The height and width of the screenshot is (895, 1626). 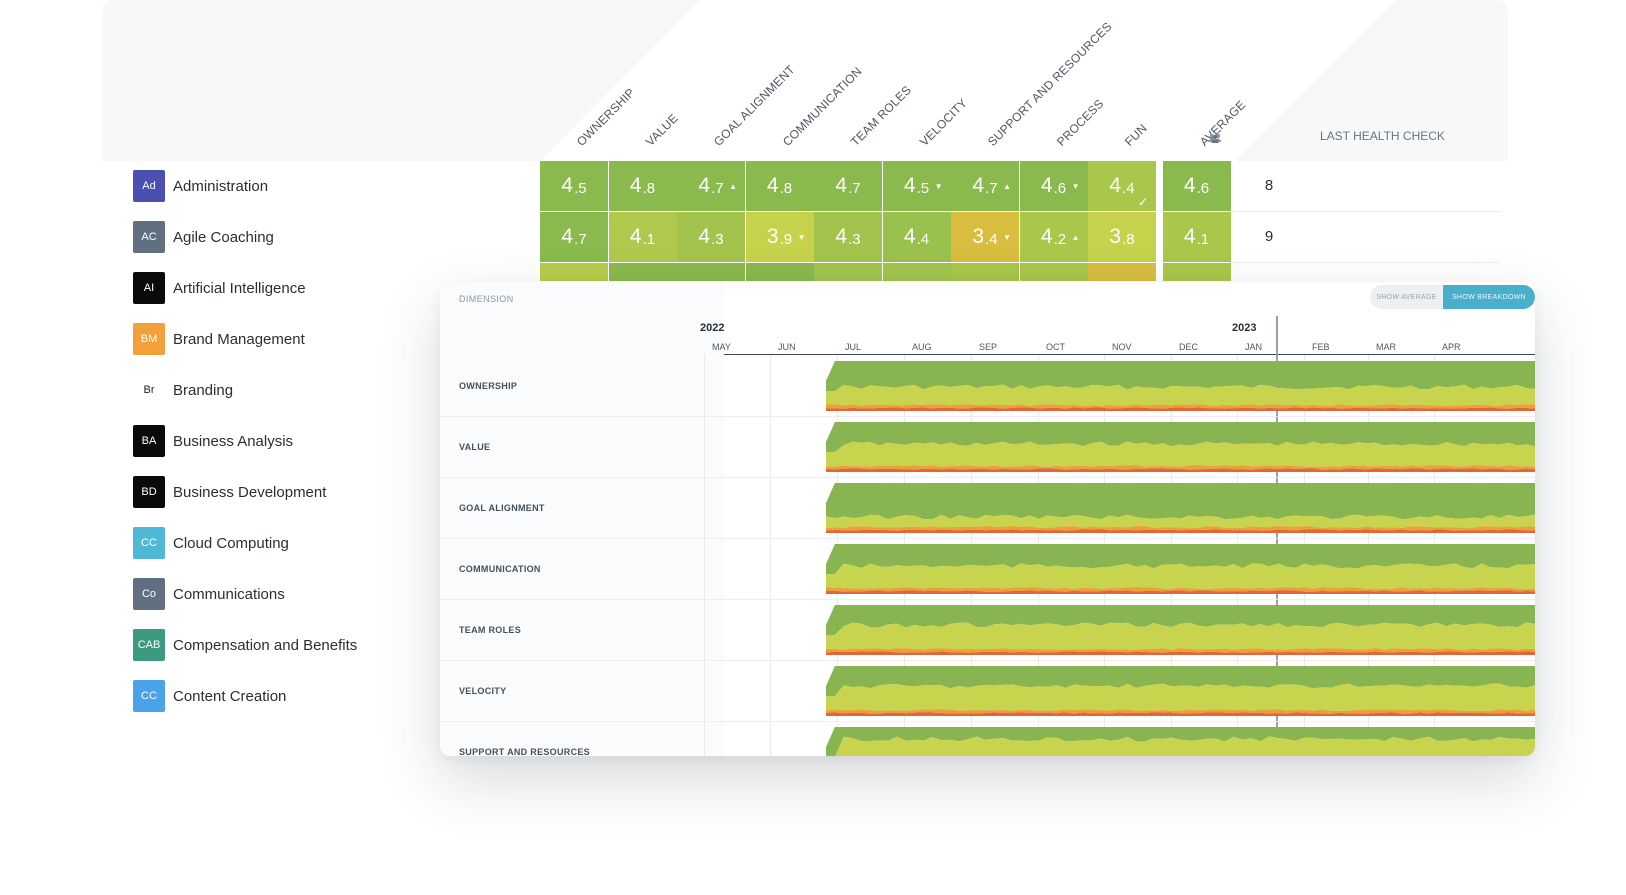 I want to click on team-avatar: Co, so click(x=149, y=594).